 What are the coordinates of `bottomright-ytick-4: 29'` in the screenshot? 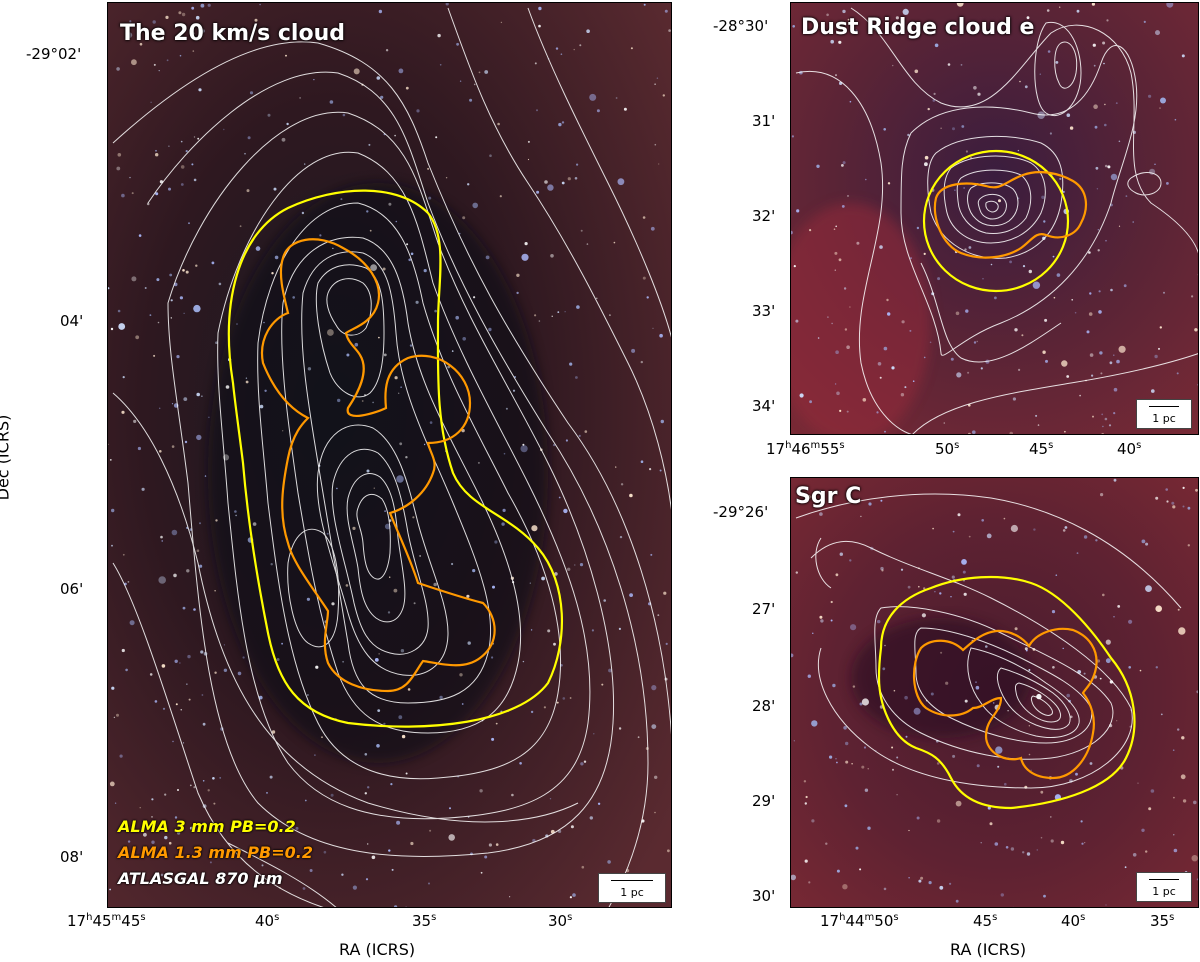 It's located at (764, 801).